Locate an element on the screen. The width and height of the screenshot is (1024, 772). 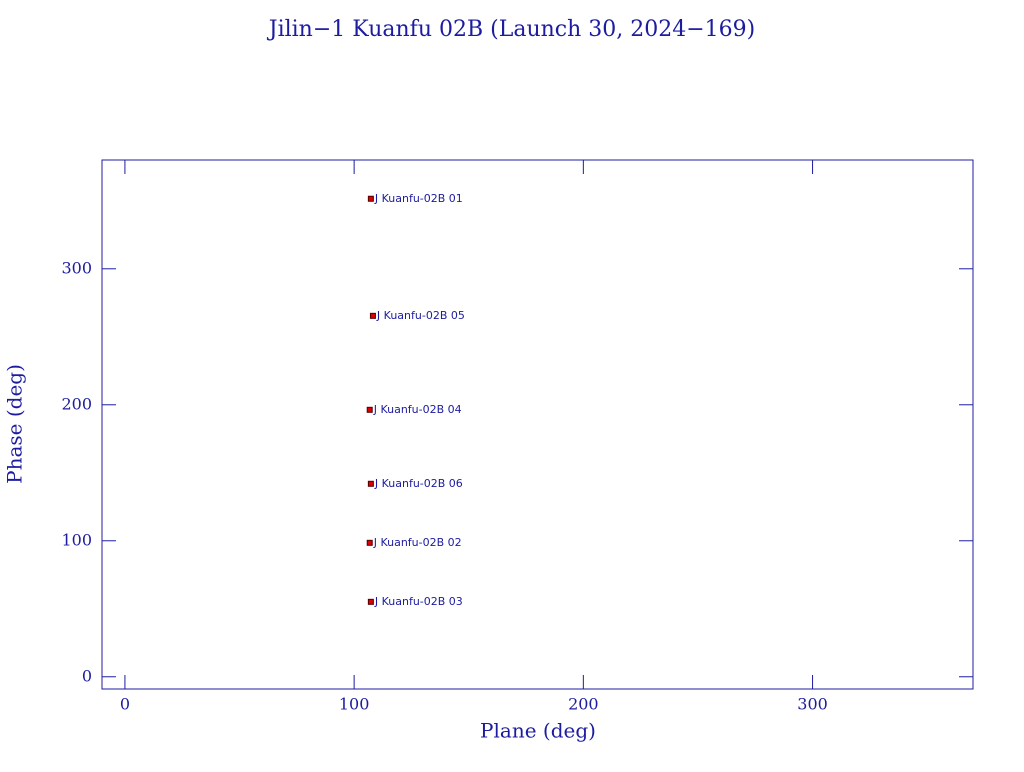
x-axis-label: Plane (deg) is located at coordinates (538, 731).